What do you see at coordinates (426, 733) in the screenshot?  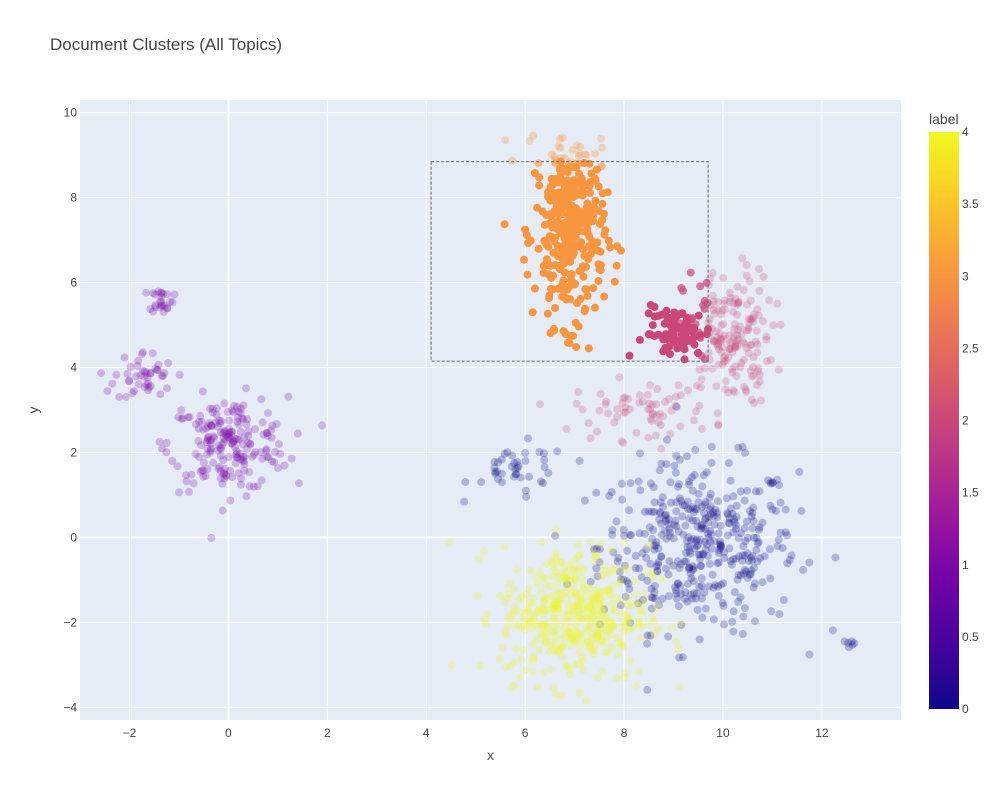 I see `x-tick-label: 4` at bounding box center [426, 733].